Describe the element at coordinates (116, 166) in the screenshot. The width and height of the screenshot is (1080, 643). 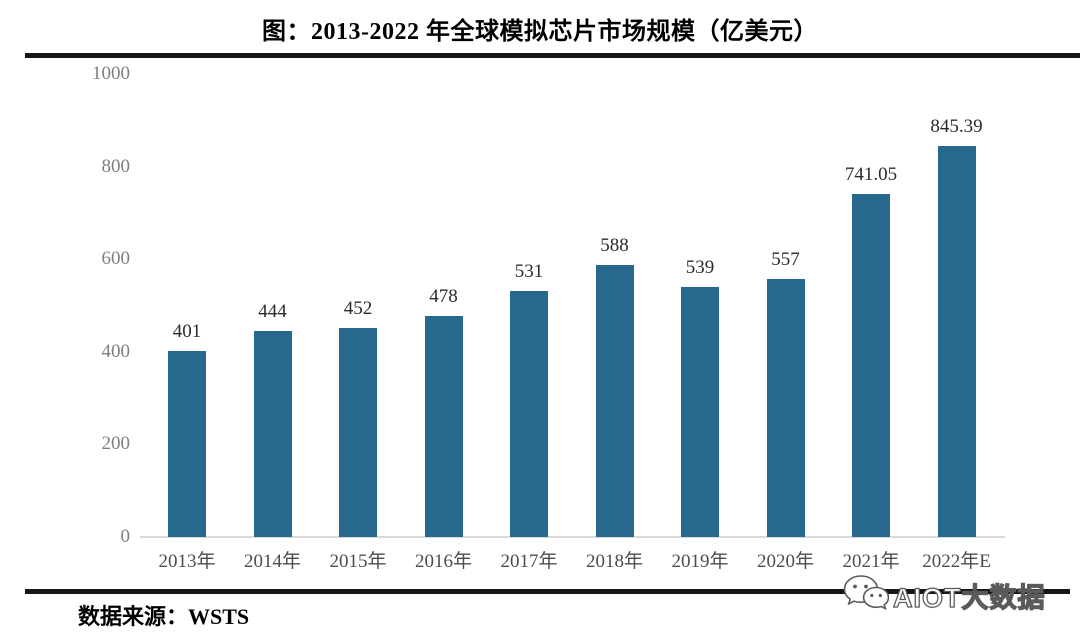
I see `y-tick-label: 800` at that location.